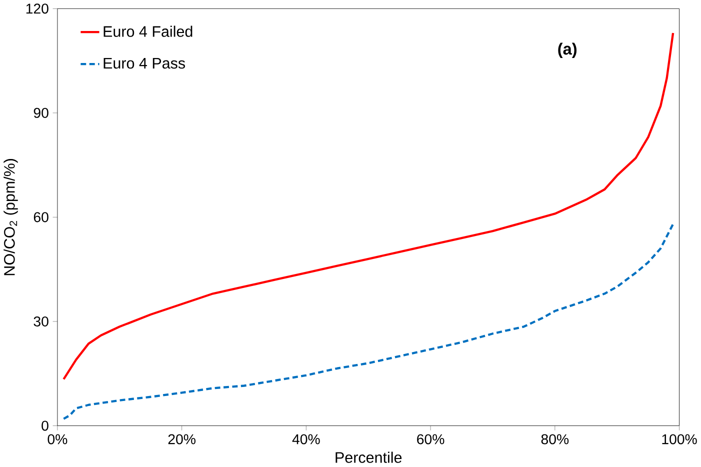  Describe the element at coordinates (306, 439) in the screenshot. I see `x-tick-label: 40%` at that location.